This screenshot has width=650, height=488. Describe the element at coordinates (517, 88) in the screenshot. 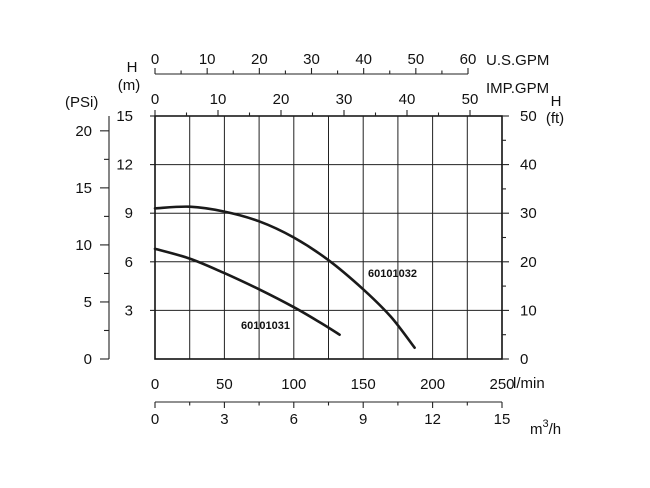

I see `top-impgpm-axis-unit: IMP.GPM` at that location.